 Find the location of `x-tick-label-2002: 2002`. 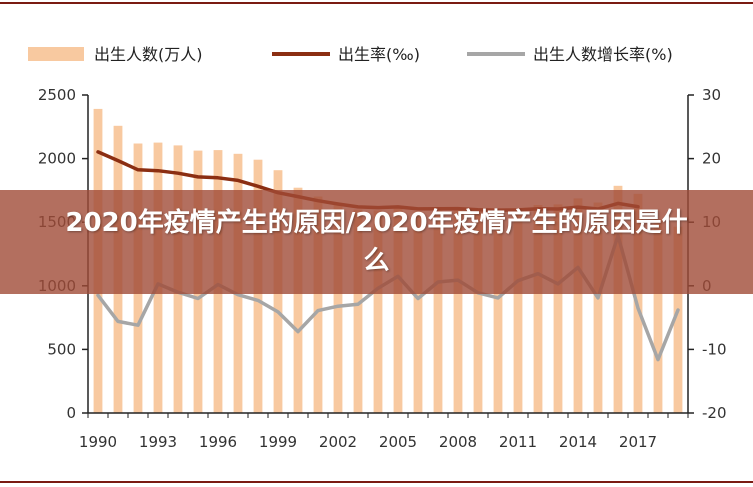

x-tick-label-2002: 2002 is located at coordinates (338, 442).